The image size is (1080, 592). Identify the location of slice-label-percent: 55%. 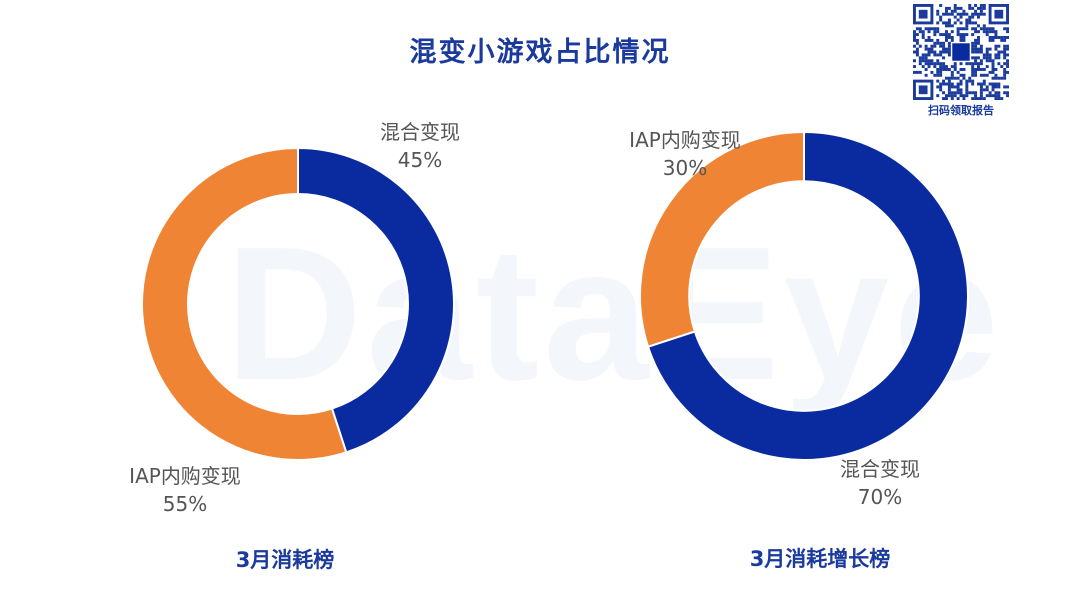
(185, 504).